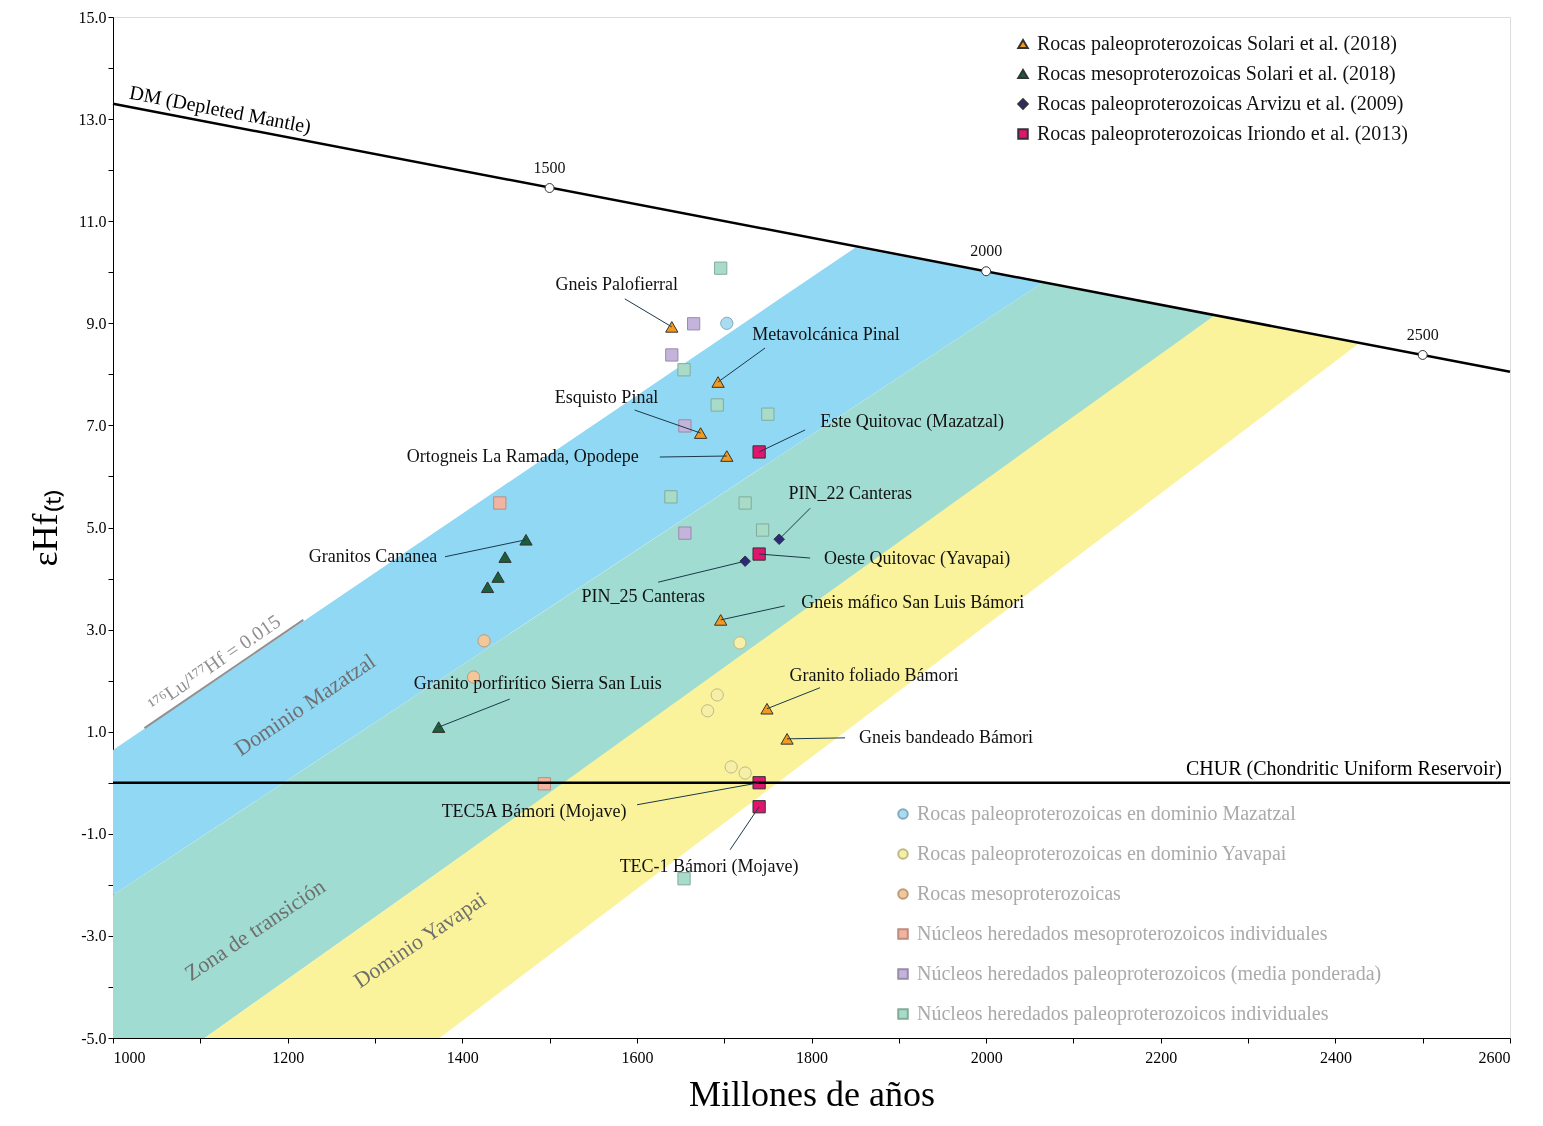 This screenshot has width=1543, height=1126. Describe the element at coordinates (96, 527) in the screenshot. I see `y-tick-label: 5.0` at that location.